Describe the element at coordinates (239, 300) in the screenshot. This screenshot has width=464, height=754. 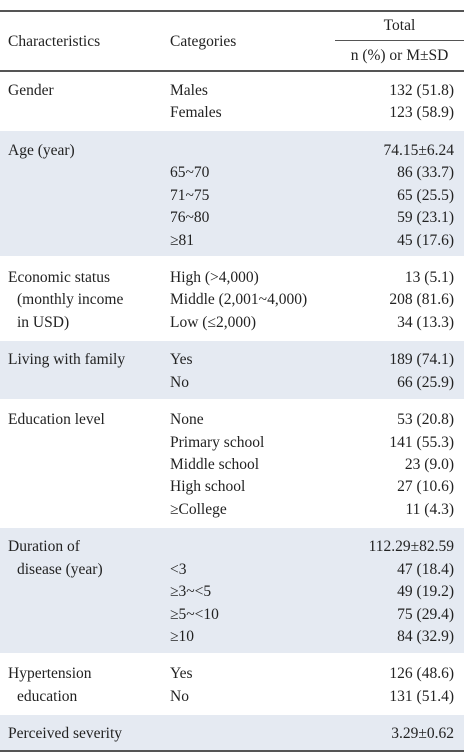
I see `category: Middle (2,001~4,000)` at that location.